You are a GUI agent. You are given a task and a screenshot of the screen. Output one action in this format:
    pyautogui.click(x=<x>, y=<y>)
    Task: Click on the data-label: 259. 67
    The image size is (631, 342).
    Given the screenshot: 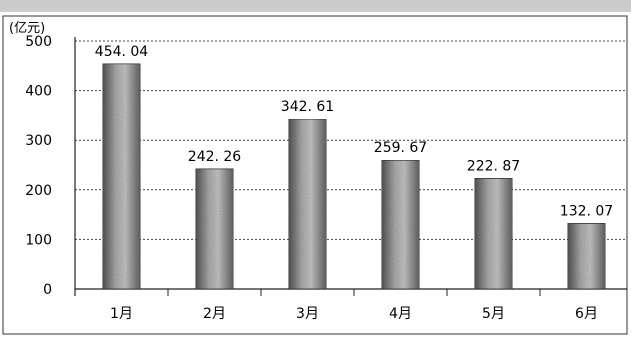 What is the action you would take?
    pyautogui.click(x=400, y=148)
    